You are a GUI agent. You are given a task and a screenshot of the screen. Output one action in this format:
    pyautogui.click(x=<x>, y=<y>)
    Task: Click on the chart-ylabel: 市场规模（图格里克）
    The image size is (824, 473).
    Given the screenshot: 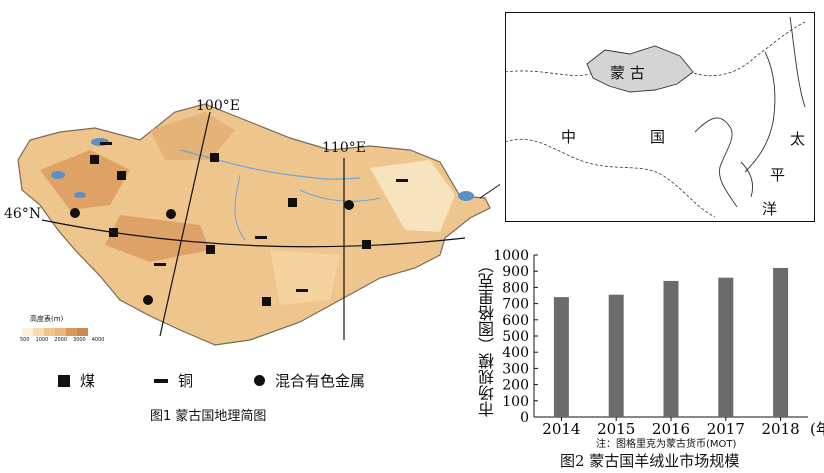 What is the action you would take?
    pyautogui.click(x=487, y=337)
    